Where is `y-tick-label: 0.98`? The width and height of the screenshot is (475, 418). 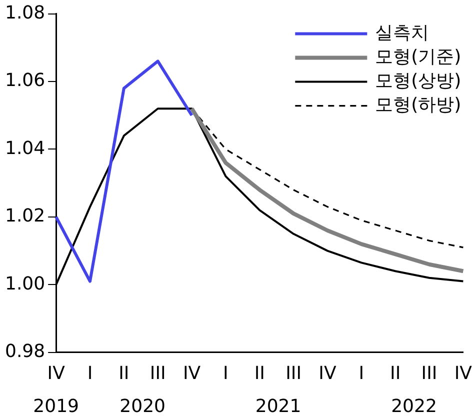 y-tick-label: 0.98 is located at coordinates (25, 351).